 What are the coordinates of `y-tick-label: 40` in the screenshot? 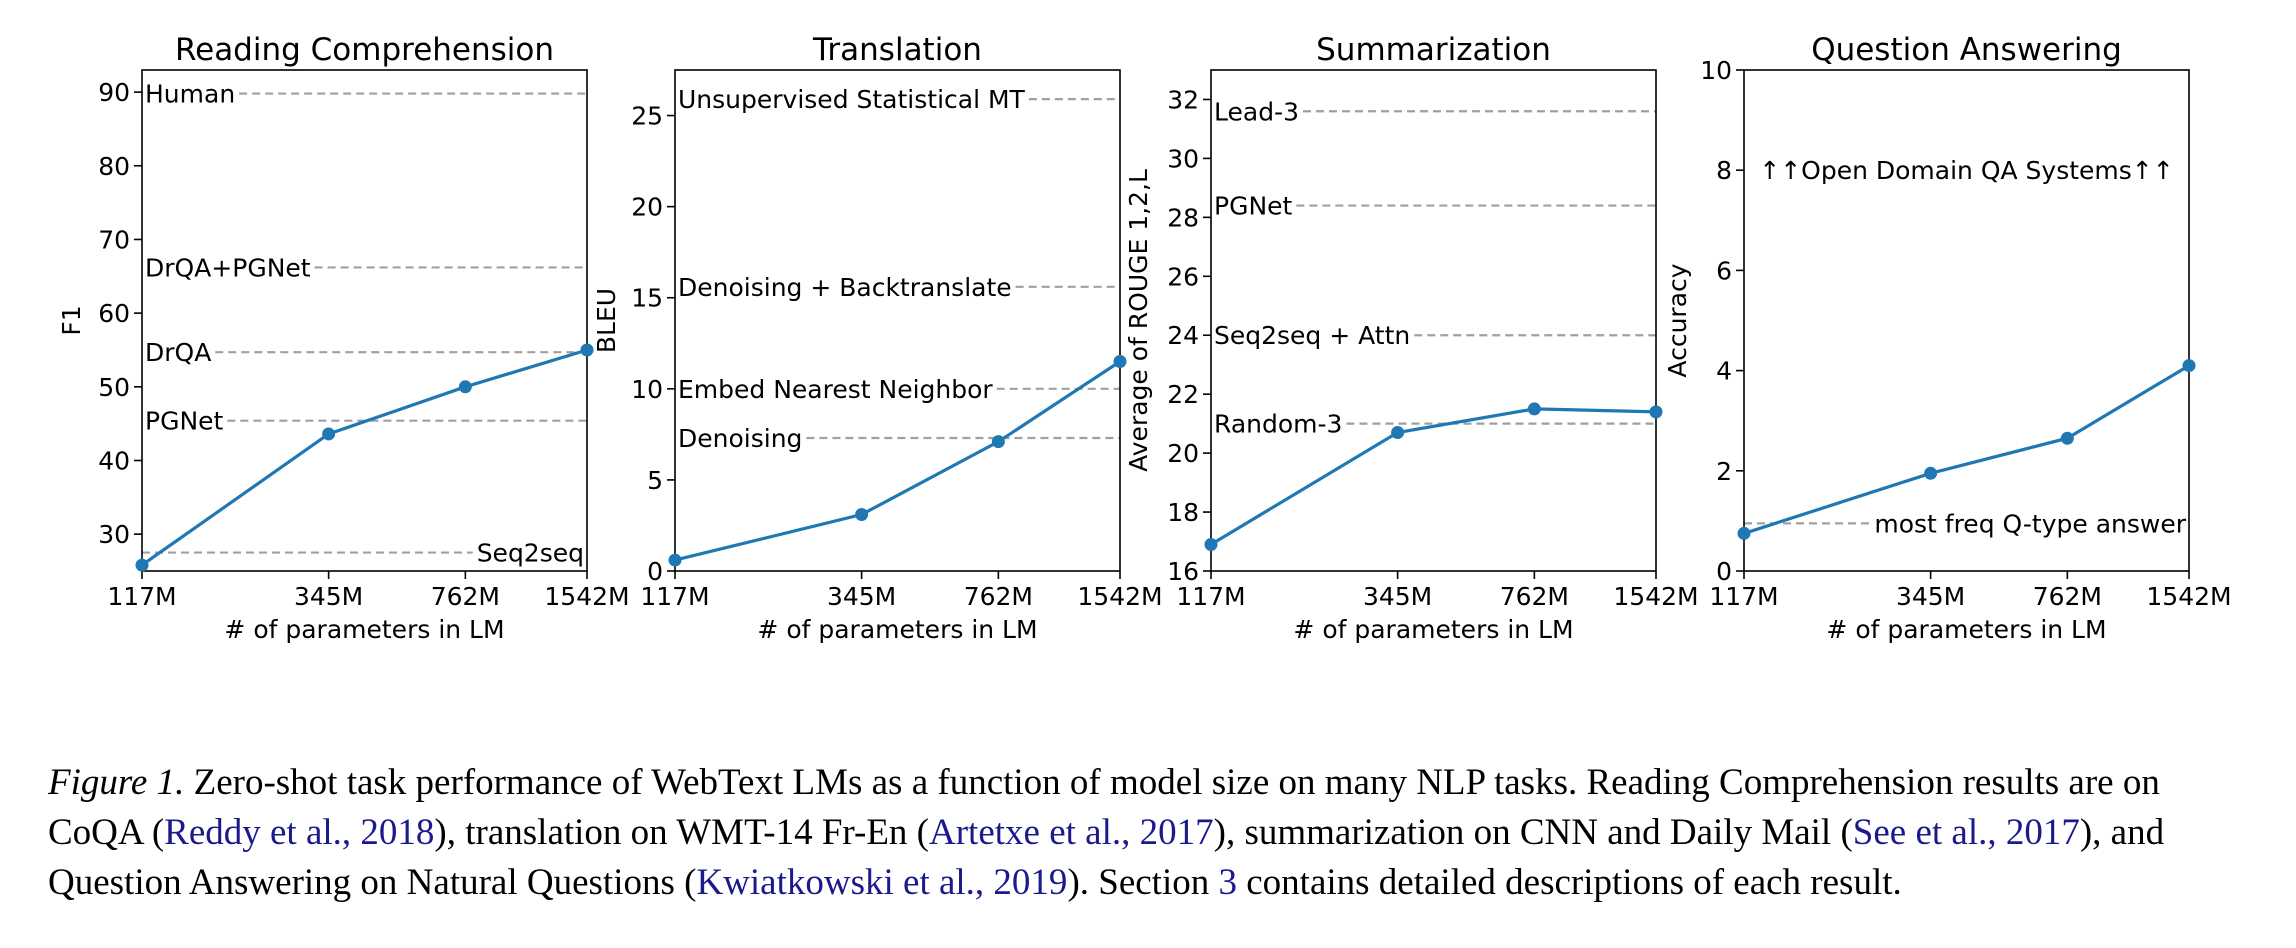 It's located at (114, 460).